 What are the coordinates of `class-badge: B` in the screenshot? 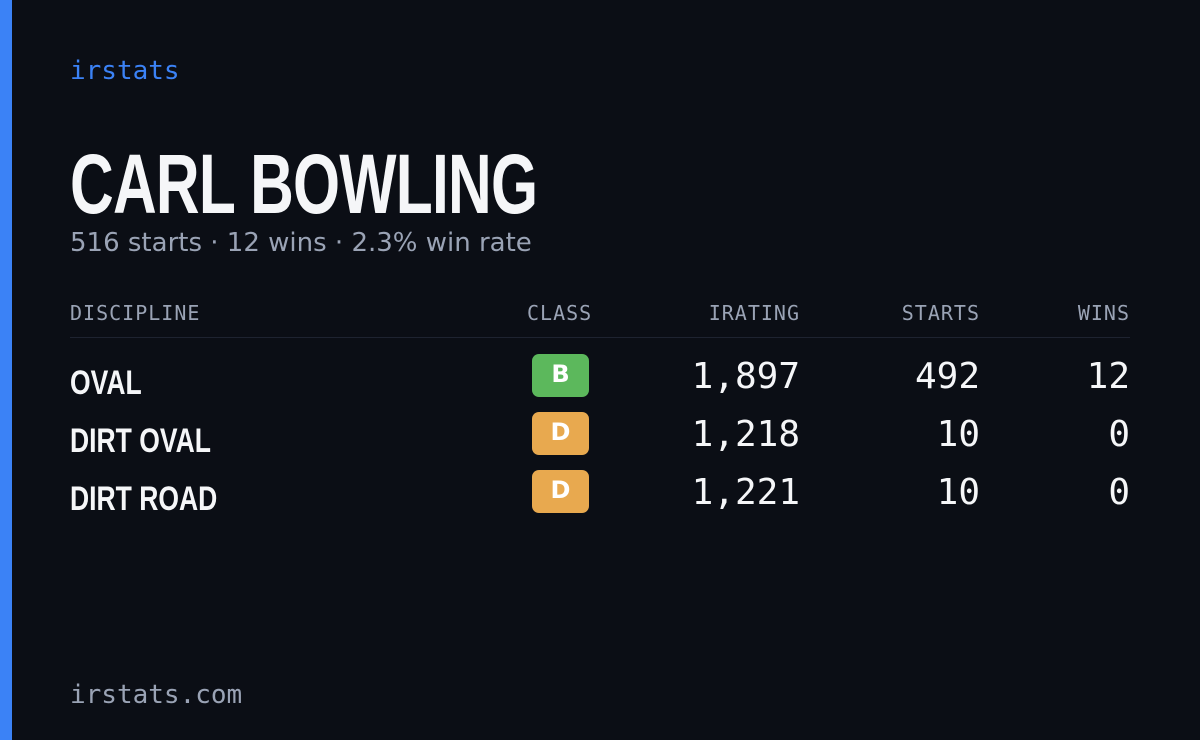 It's located at (560, 375).